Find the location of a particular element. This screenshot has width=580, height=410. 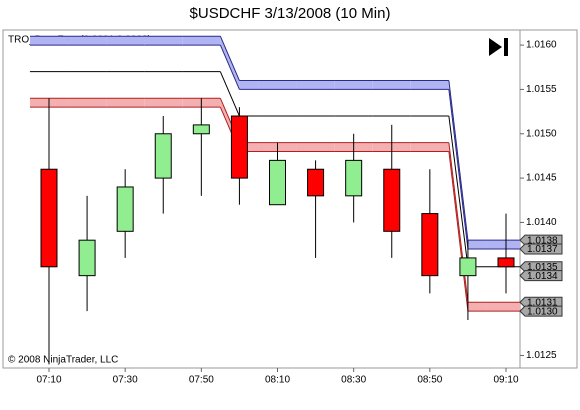

y-tick-label: 1.0155 is located at coordinates (541, 89).